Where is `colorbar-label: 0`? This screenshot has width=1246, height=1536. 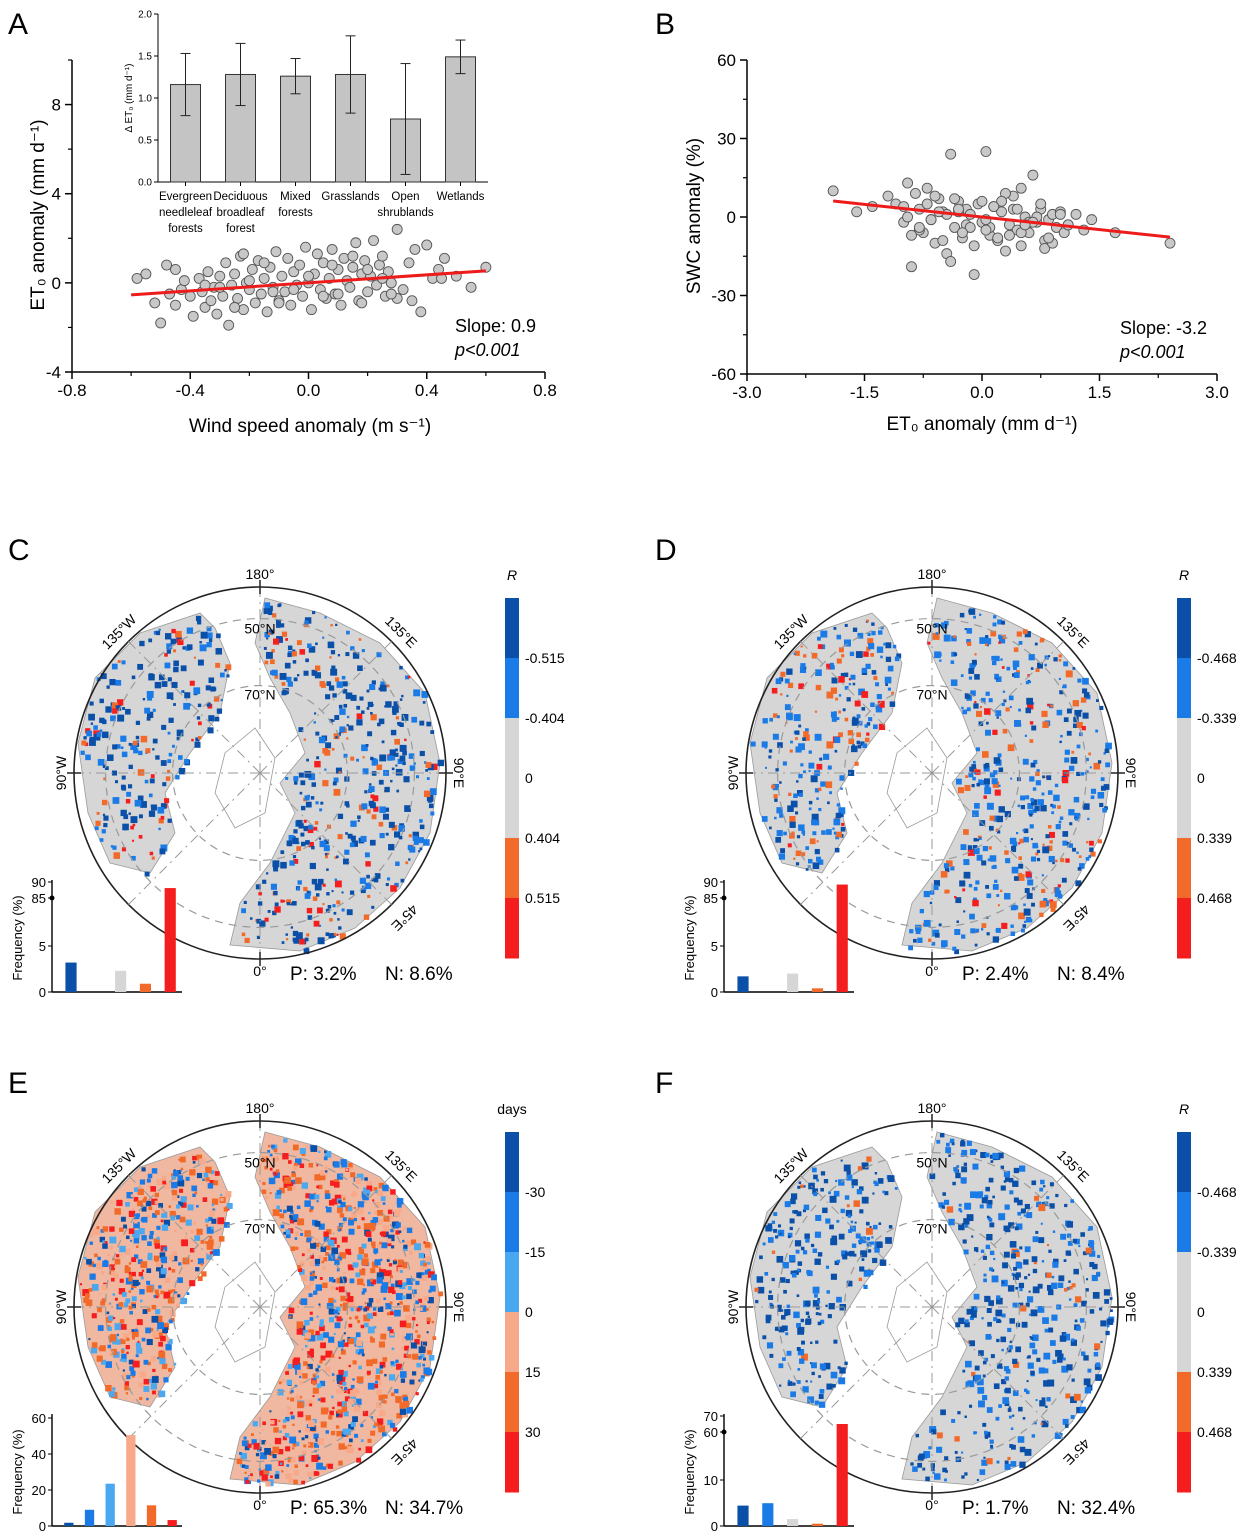 colorbar-label: 0 is located at coordinates (1201, 778).